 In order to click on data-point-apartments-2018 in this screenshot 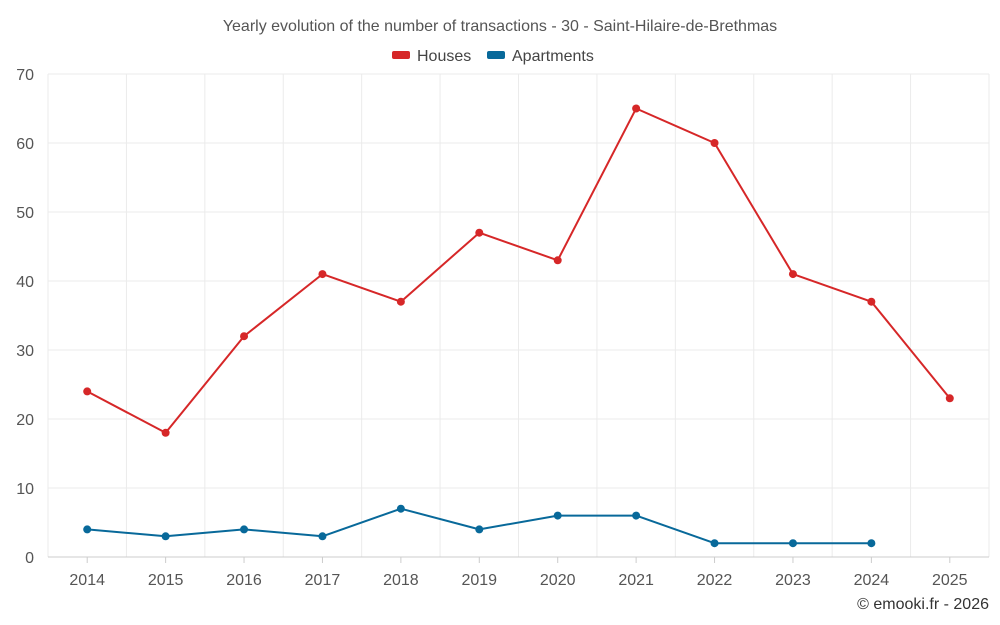, I will do `click(400, 508)`.